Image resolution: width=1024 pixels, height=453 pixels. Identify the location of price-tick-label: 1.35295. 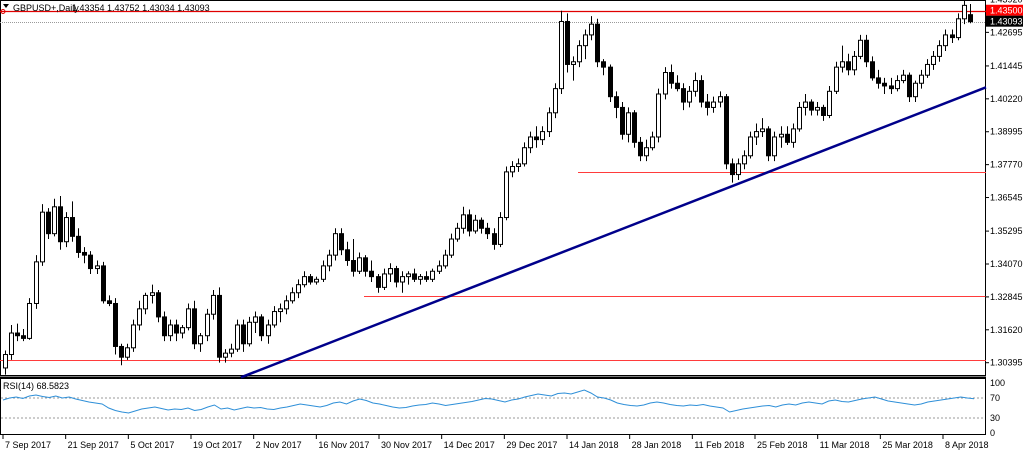
(1006, 231).